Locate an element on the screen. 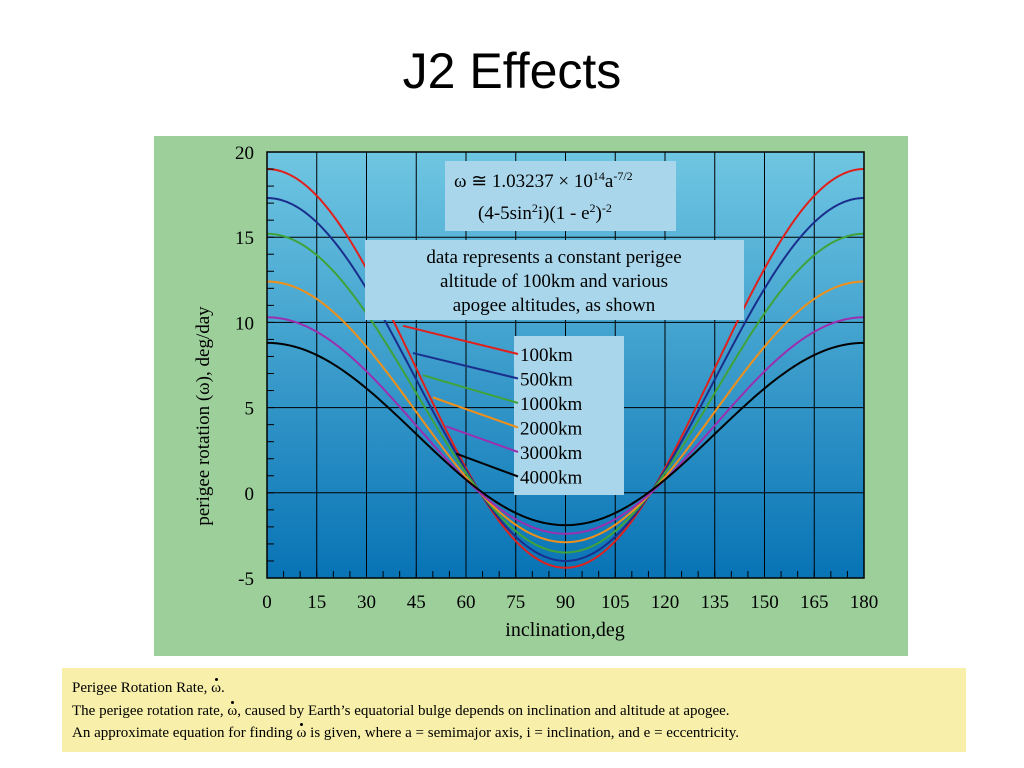 This screenshot has height=768, width=1024. x-tick-label: 45 is located at coordinates (416, 602).